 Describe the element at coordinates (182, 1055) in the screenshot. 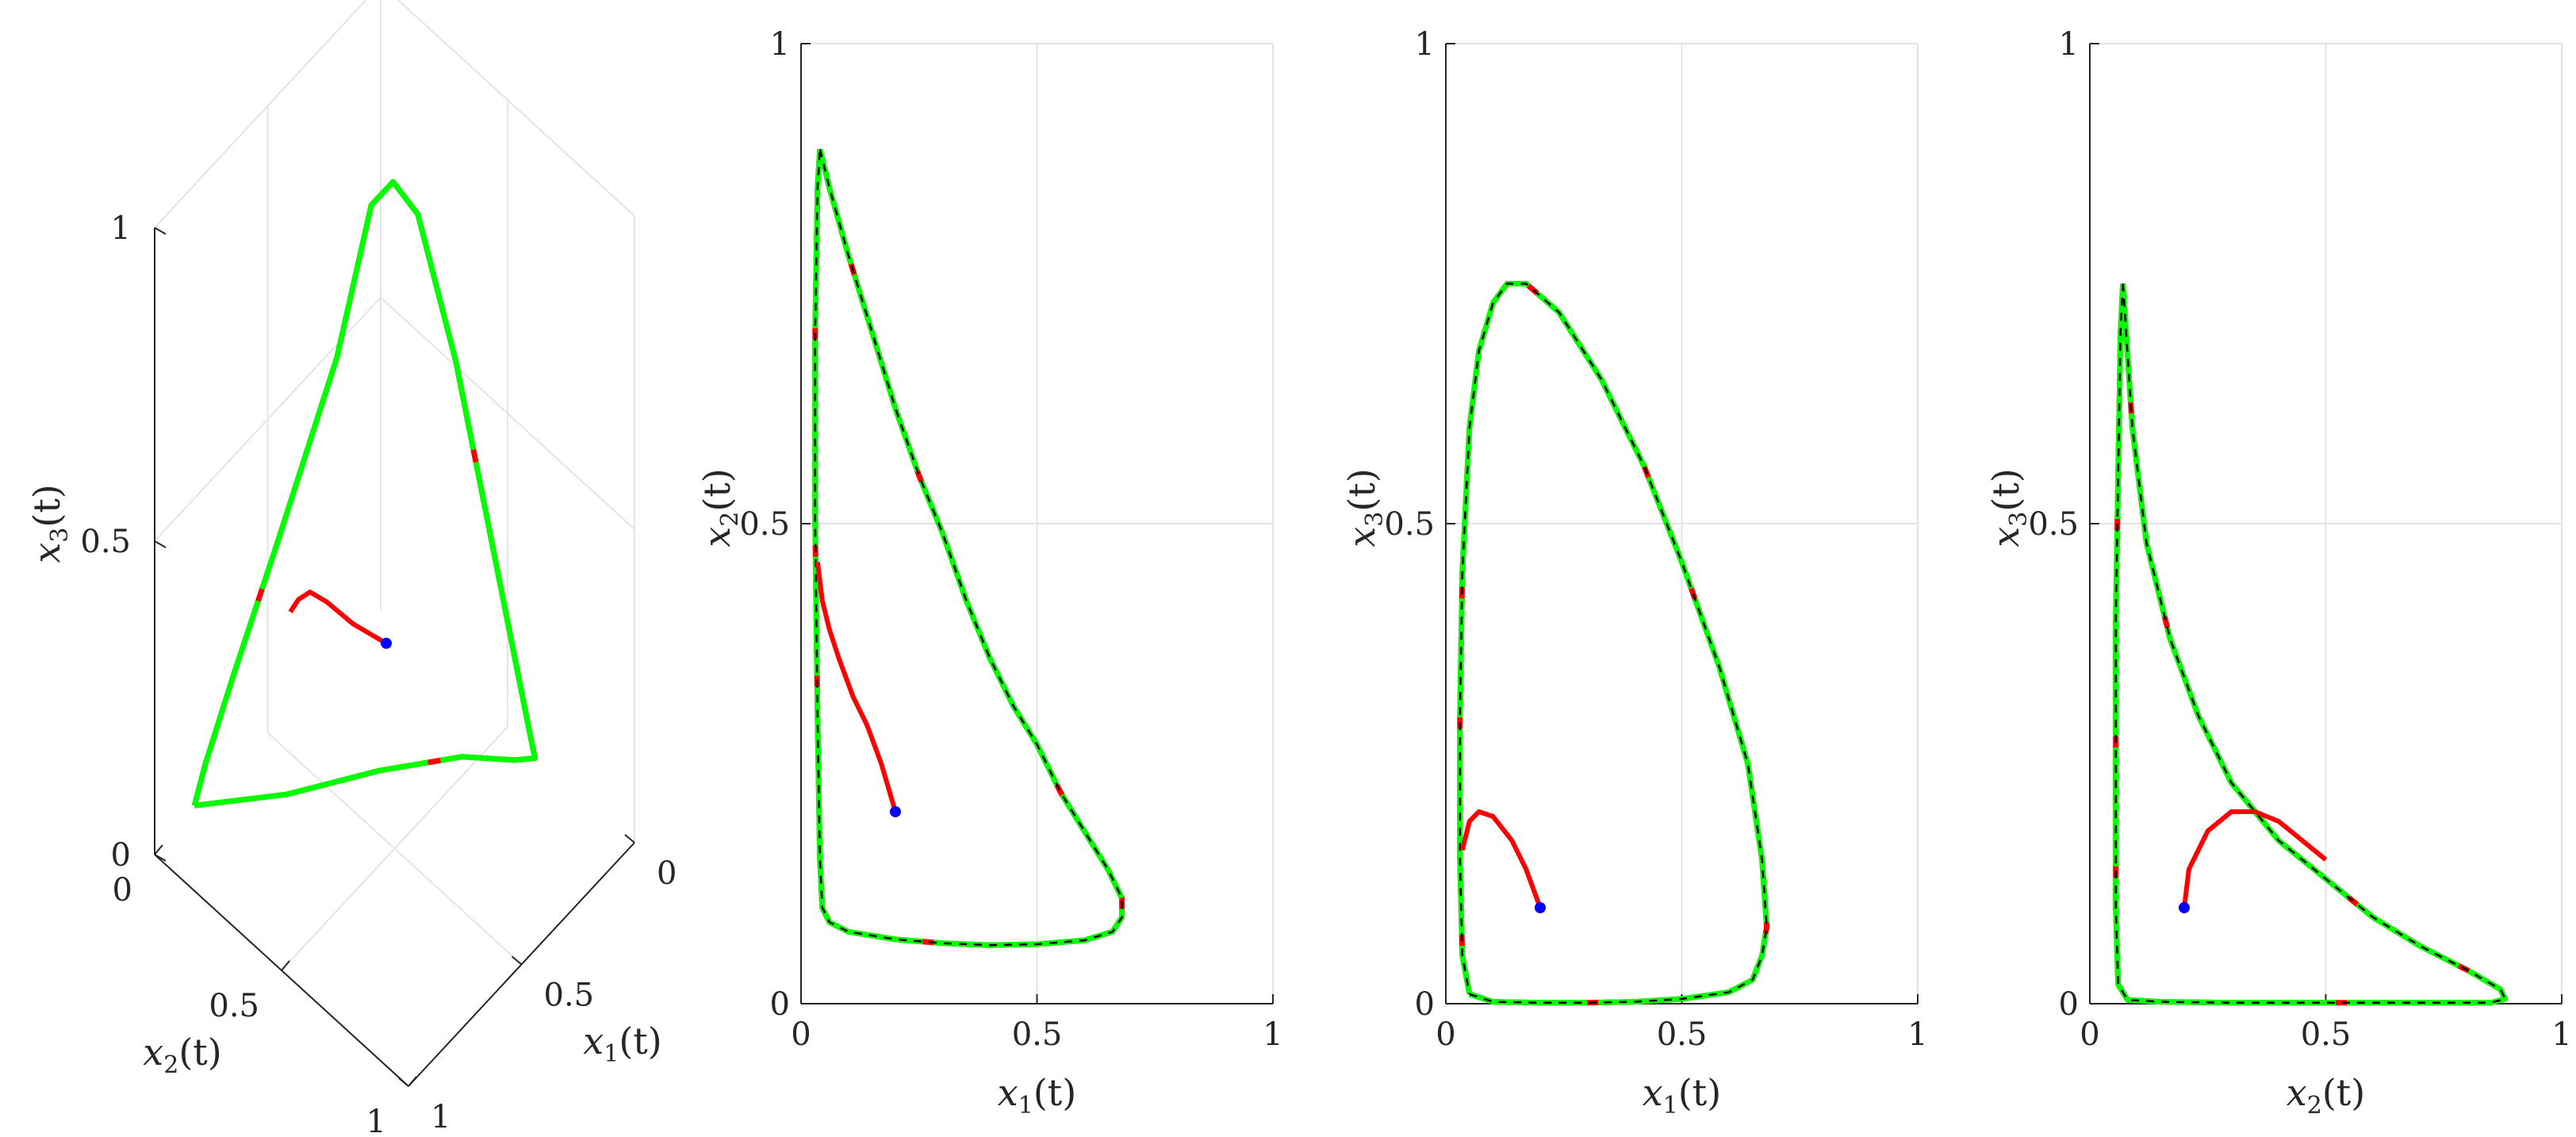

I see `x2-axis-label: x2(t)` at that location.